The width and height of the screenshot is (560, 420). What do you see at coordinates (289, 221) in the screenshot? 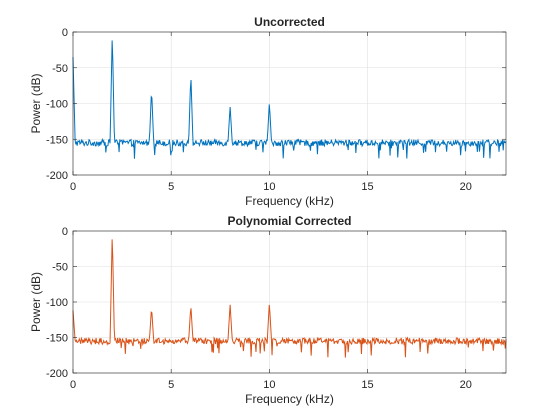
I see `chart-title: Polynomial Corrected` at bounding box center [289, 221].